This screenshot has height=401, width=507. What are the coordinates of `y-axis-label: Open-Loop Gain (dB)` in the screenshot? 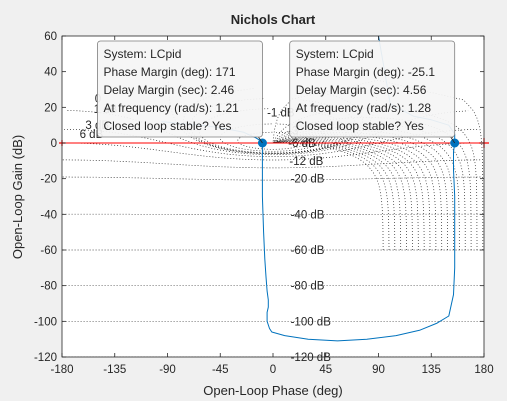 It's located at (17, 197).